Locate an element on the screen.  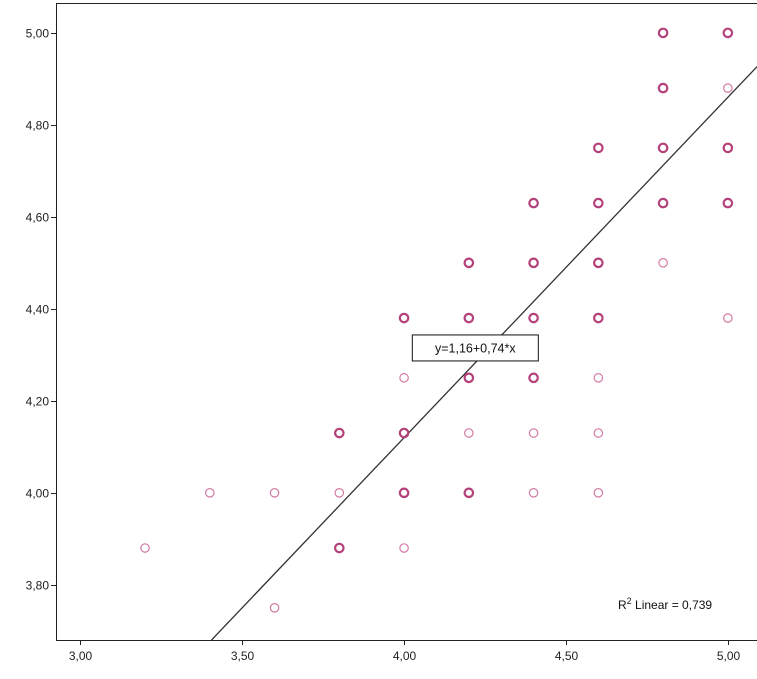
x-tick-label: 4,50 is located at coordinates (567, 656).